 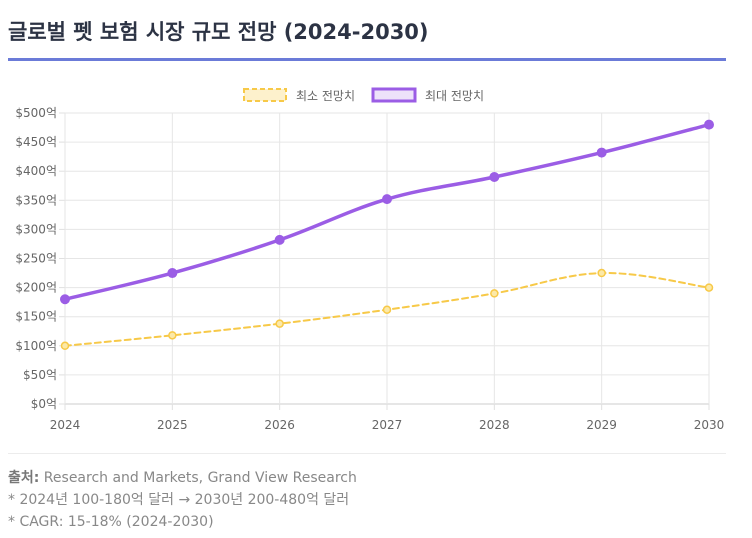 I want to click on x-axis: 2024 2025 2026 2027 2028 2029 2030, so click(x=387, y=425).